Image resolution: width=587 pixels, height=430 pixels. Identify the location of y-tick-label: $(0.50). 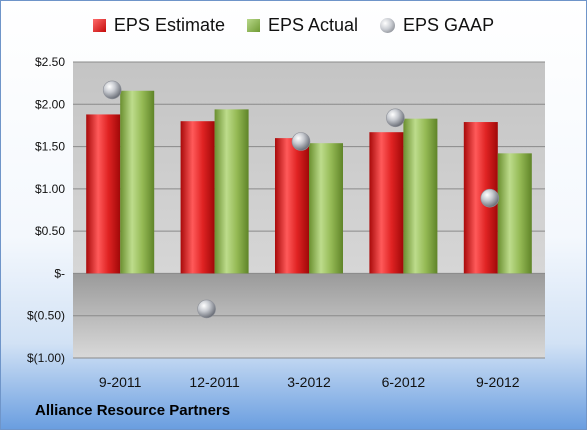
(46, 316).